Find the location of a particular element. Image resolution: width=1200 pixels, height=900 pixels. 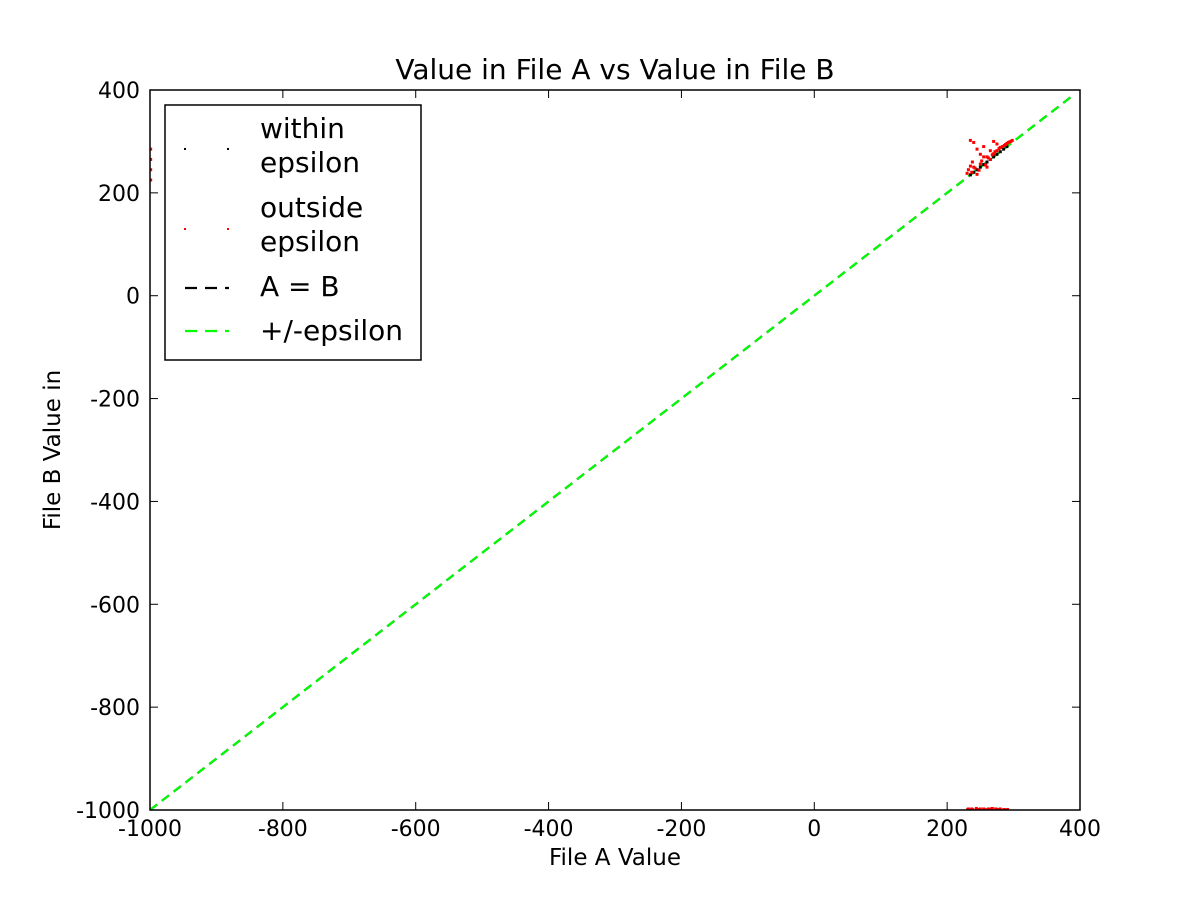

x-tick-label: -200 is located at coordinates (681, 829).